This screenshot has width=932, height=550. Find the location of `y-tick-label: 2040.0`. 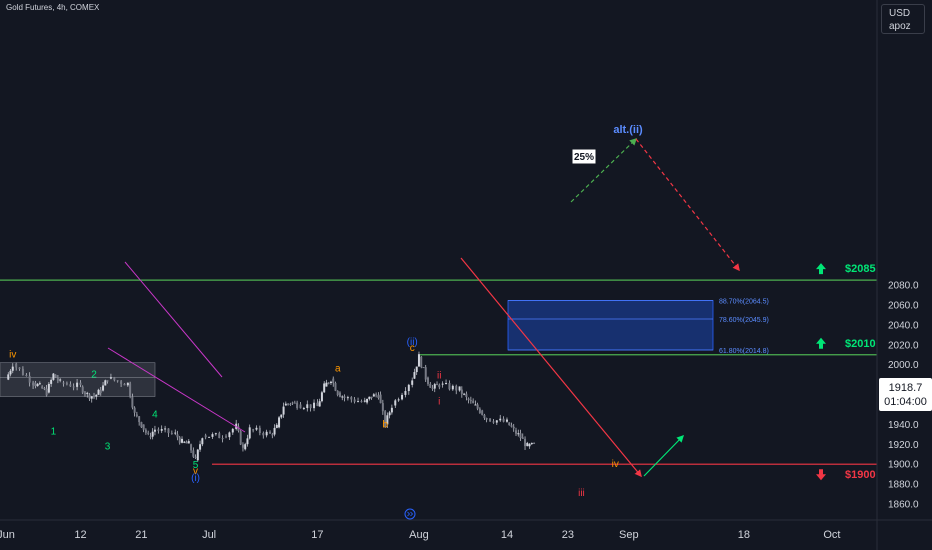

y-tick-label: 2040.0 is located at coordinates (903, 325).